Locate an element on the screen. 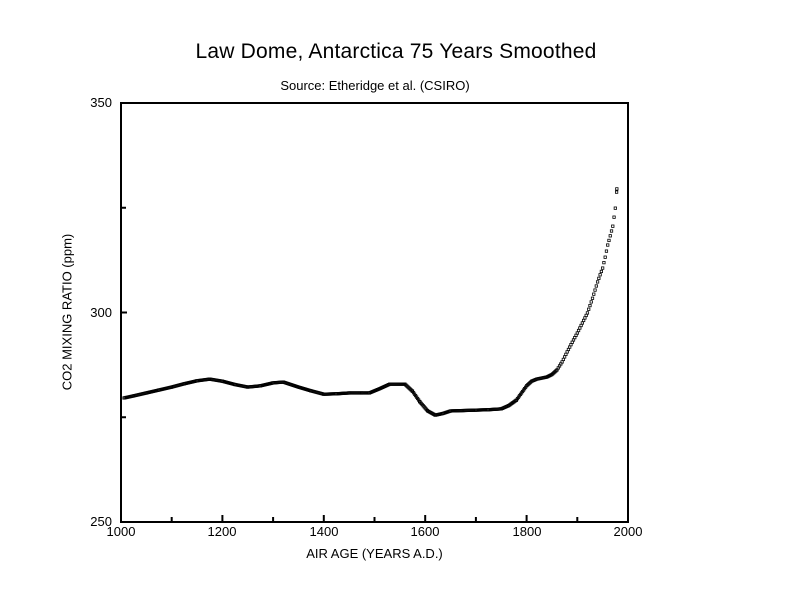  x-tick-label: 1800 is located at coordinates (527, 531).